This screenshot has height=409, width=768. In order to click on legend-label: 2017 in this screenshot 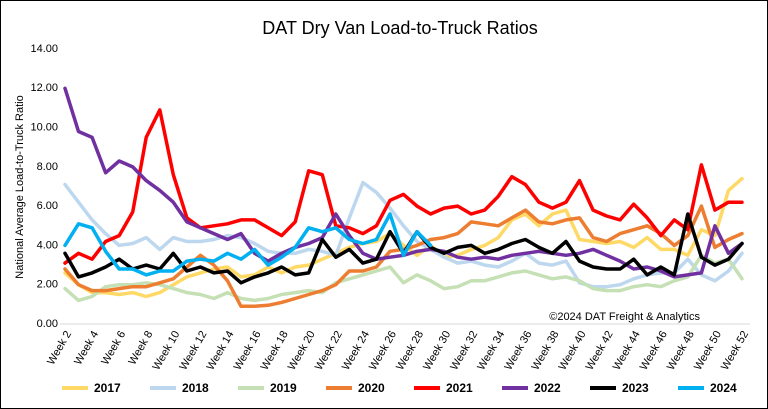, I will do `click(107, 388)`.